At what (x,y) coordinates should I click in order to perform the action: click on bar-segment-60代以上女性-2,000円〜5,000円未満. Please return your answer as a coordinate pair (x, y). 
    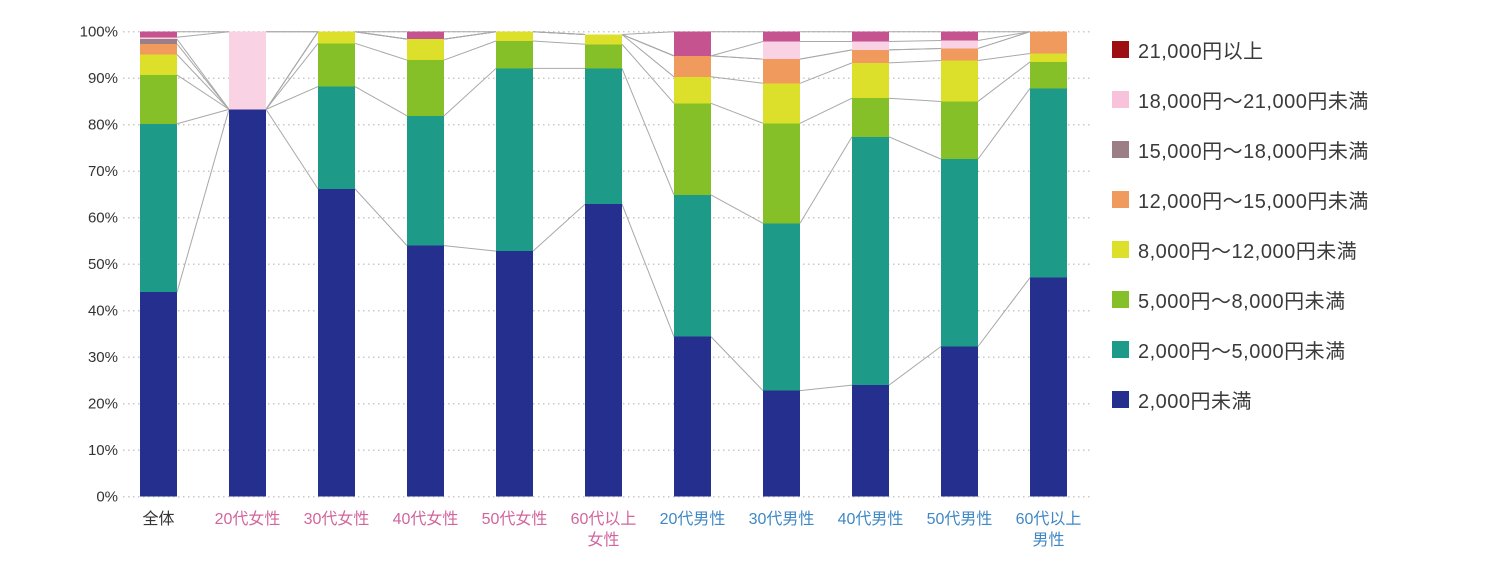
    Looking at the image, I should click on (603, 136).